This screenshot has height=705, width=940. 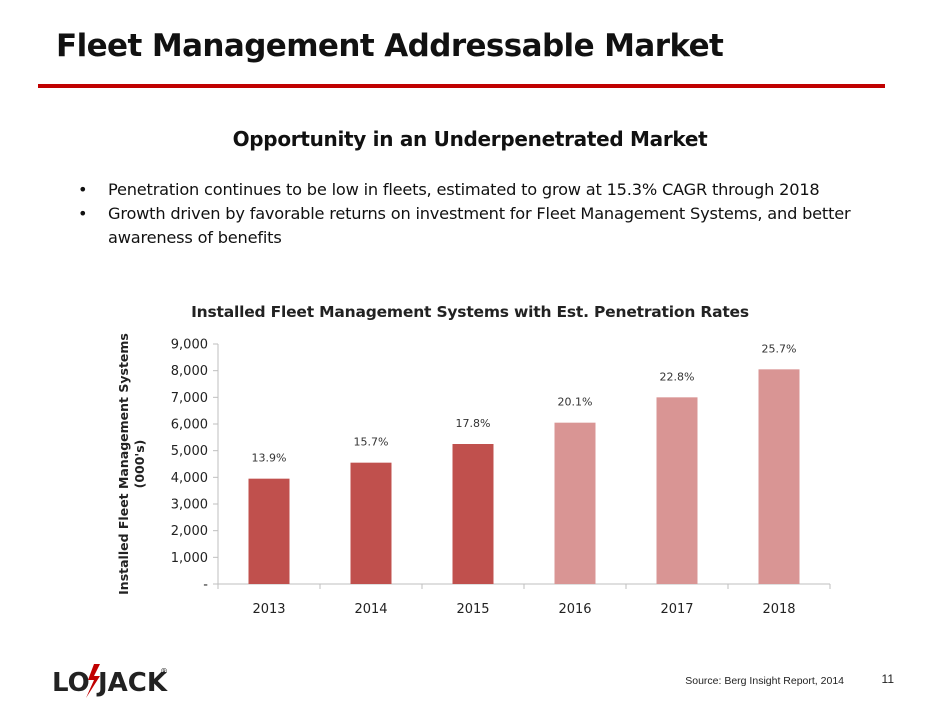 What do you see at coordinates (779, 348) in the screenshot?
I see `data-label: 25.7%` at bounding box center [779, 348].